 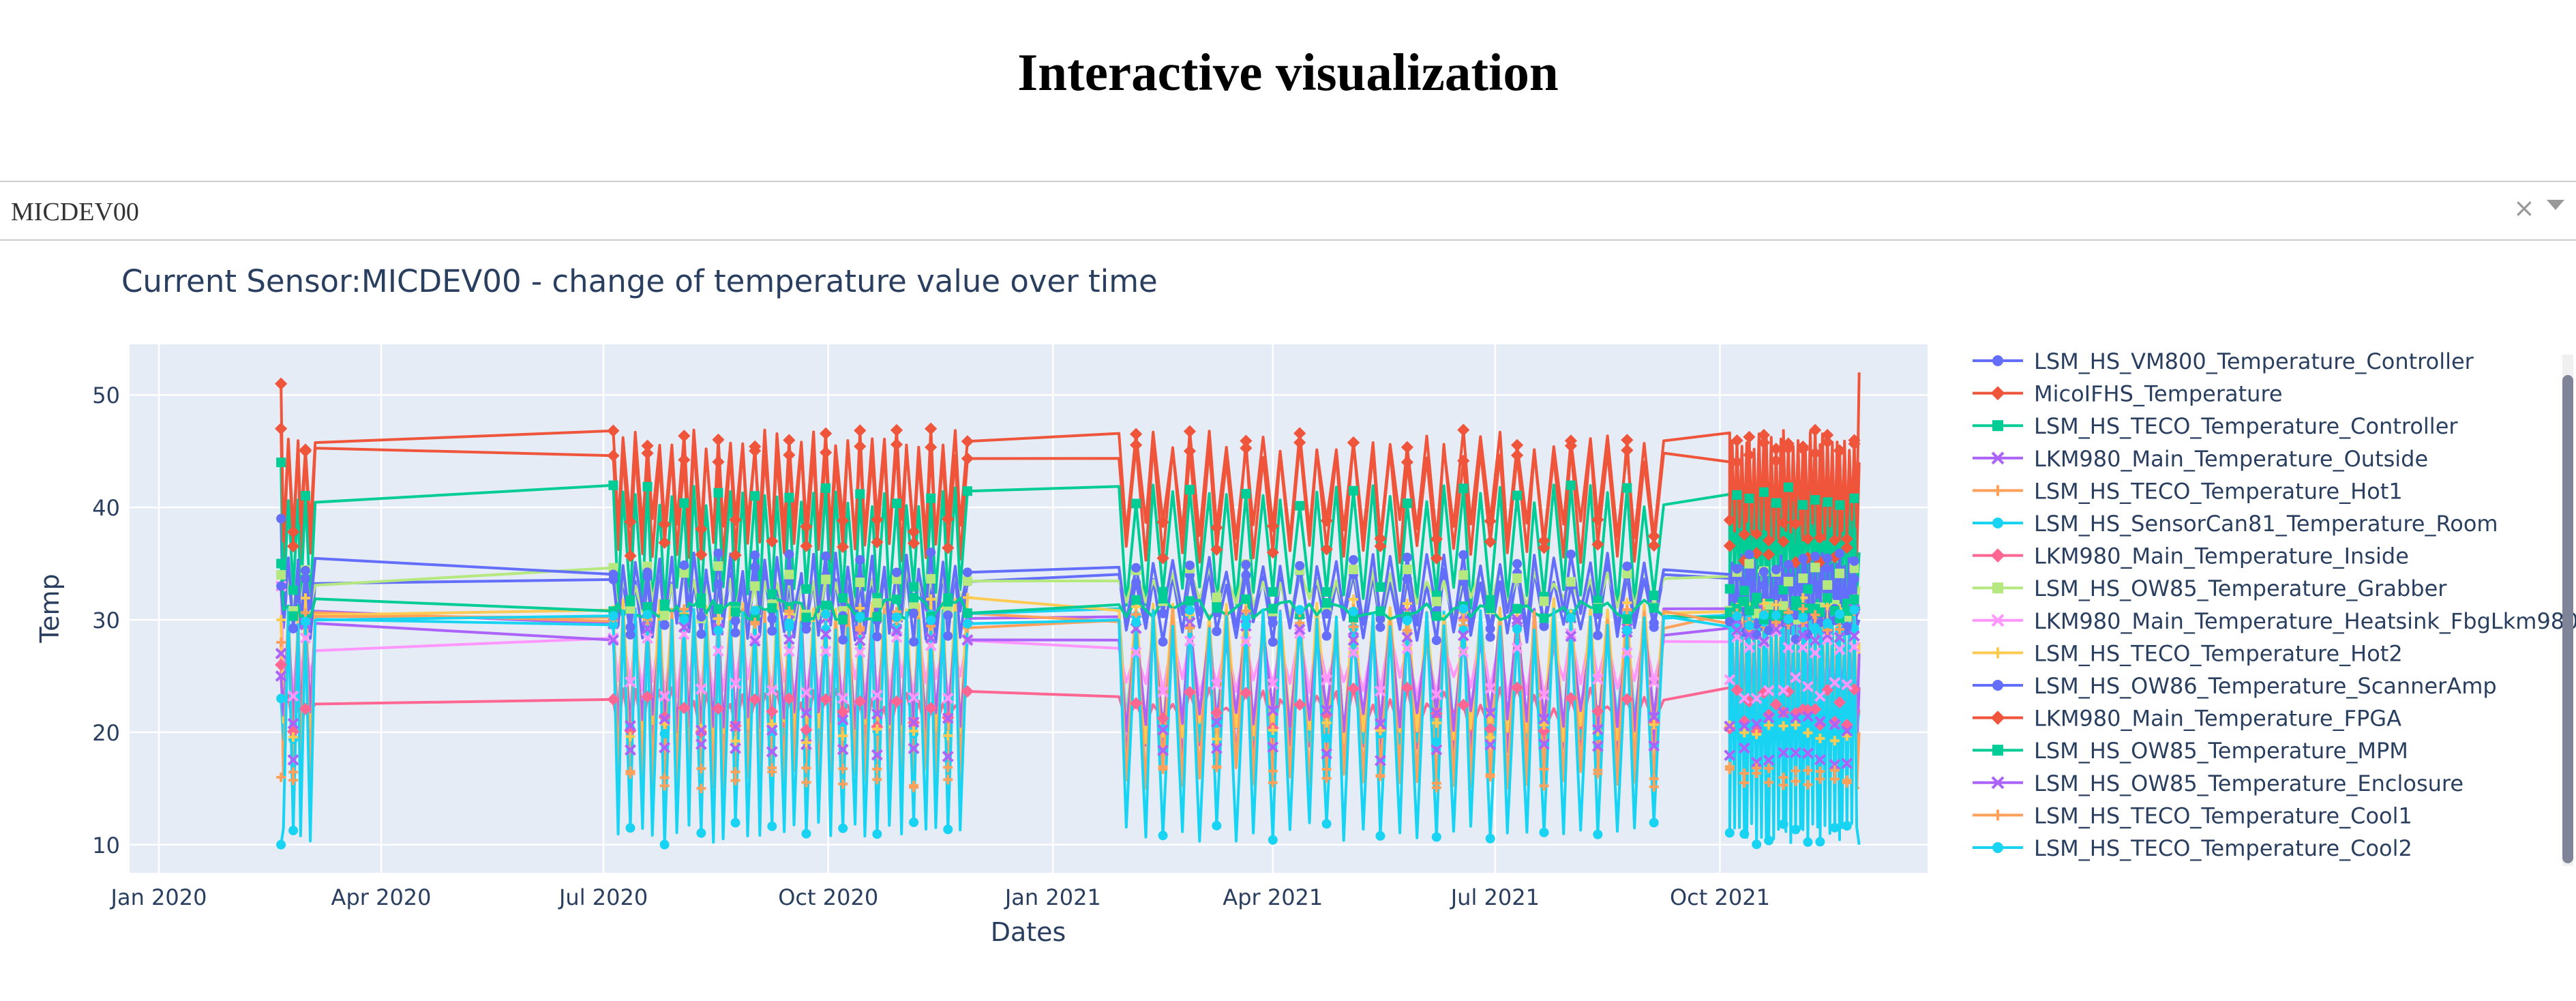 I want to click on legend-item-lsm-hs-sensorcan81-temperature-room: LSM_HS_SensorCan81_Temperature_Room, so click(x=2235, y=524).